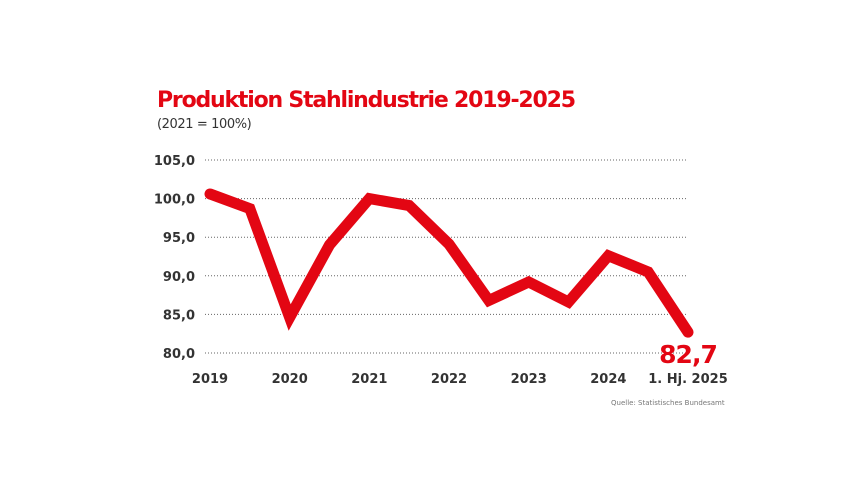 Image resolution: width=865 pixels, height=487 pixels. I want to click on y-tick-label: 95,0, so click(179, 238).